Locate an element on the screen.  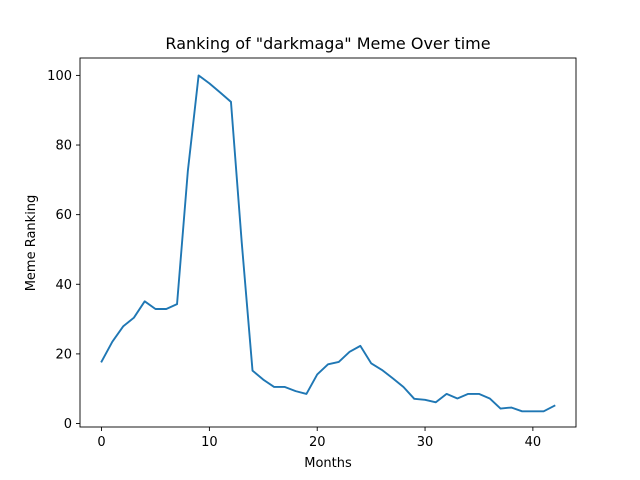
y-tick-label: 0 is located at coordinates (68, 424).